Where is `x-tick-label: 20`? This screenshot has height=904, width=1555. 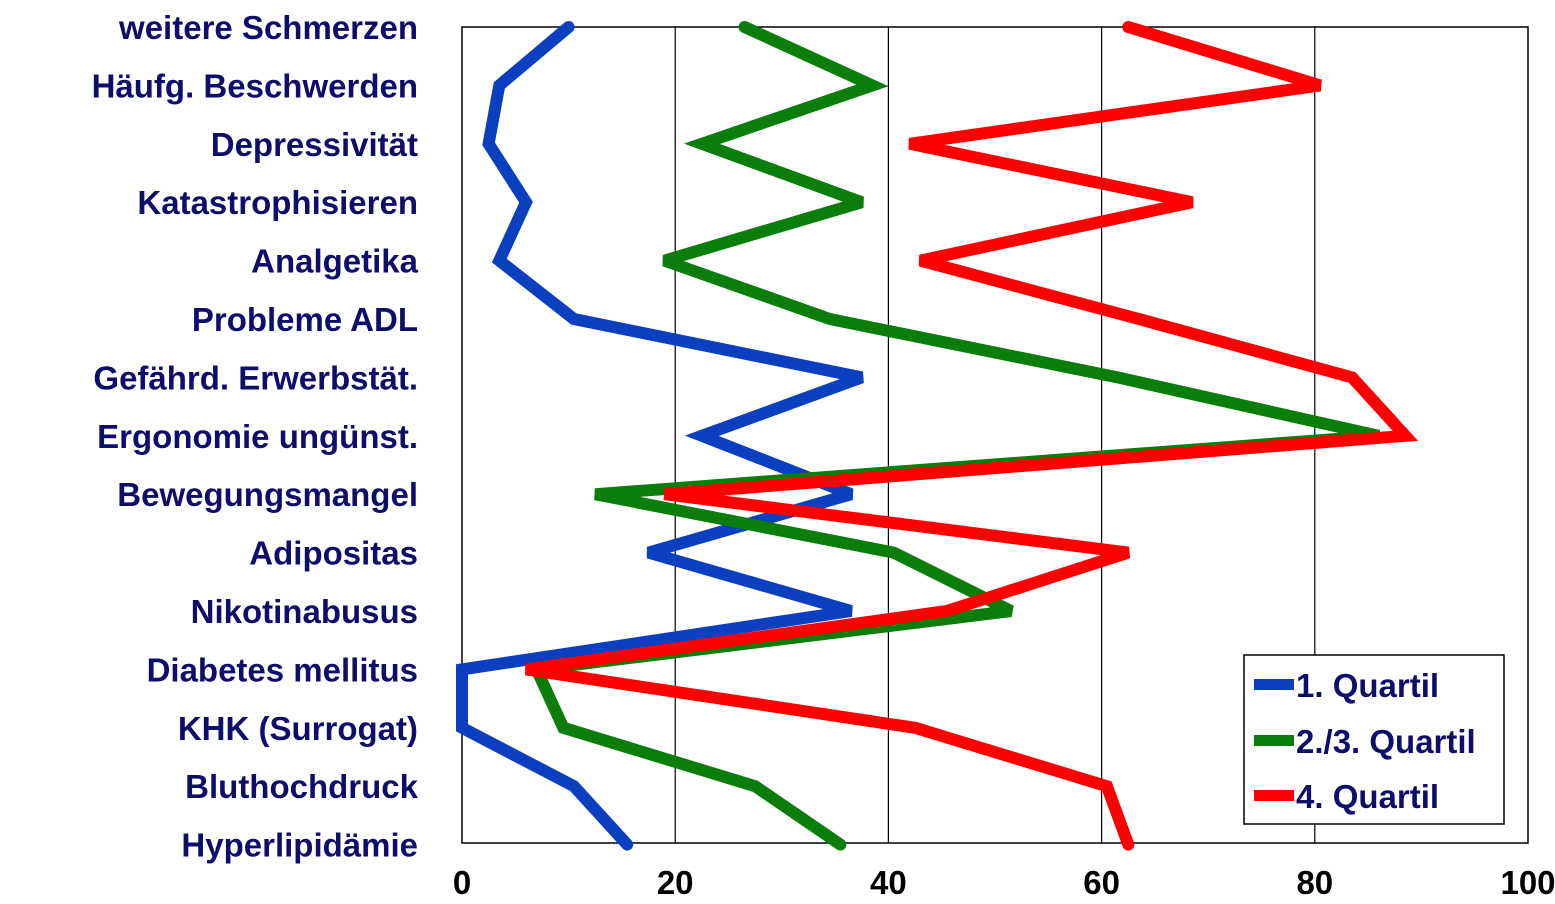
x-tick-label: 20 is located at coordinates (675, 882).